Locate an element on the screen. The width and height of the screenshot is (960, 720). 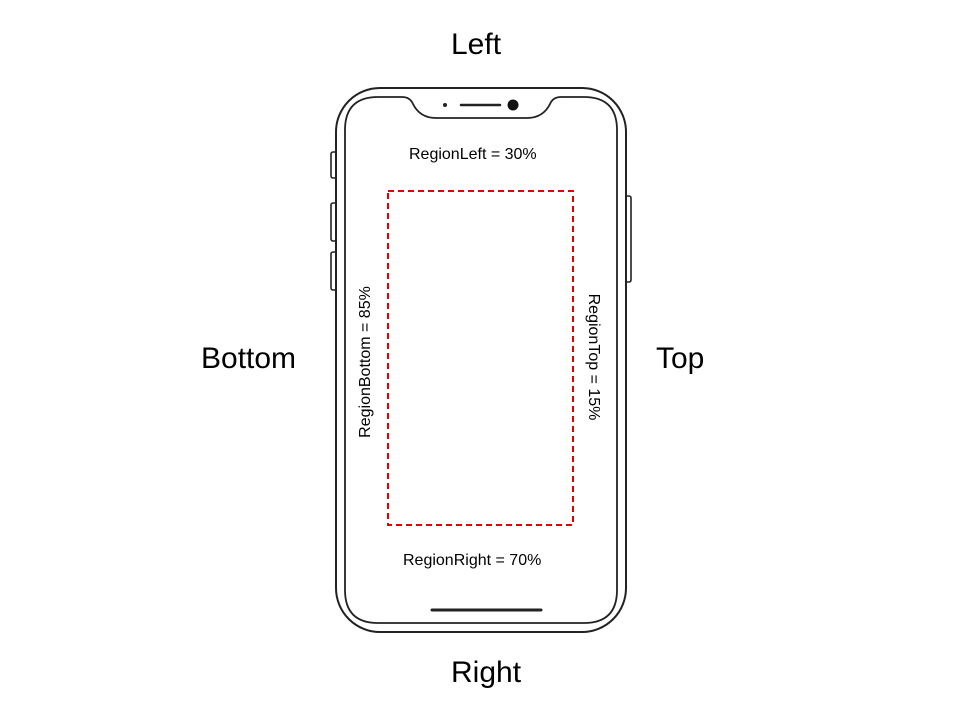
region-right-label: RegionRight = 70% is located at coordinates (472, 560).